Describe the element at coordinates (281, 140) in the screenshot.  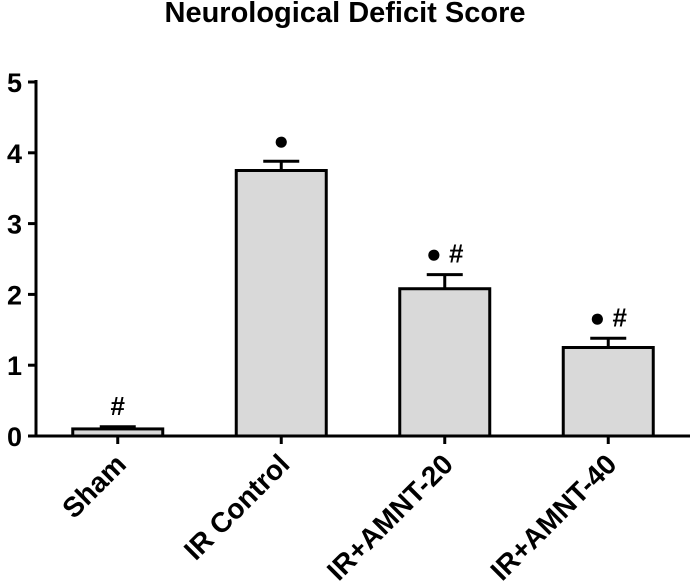
I see `significance-marker: ●` at that location.